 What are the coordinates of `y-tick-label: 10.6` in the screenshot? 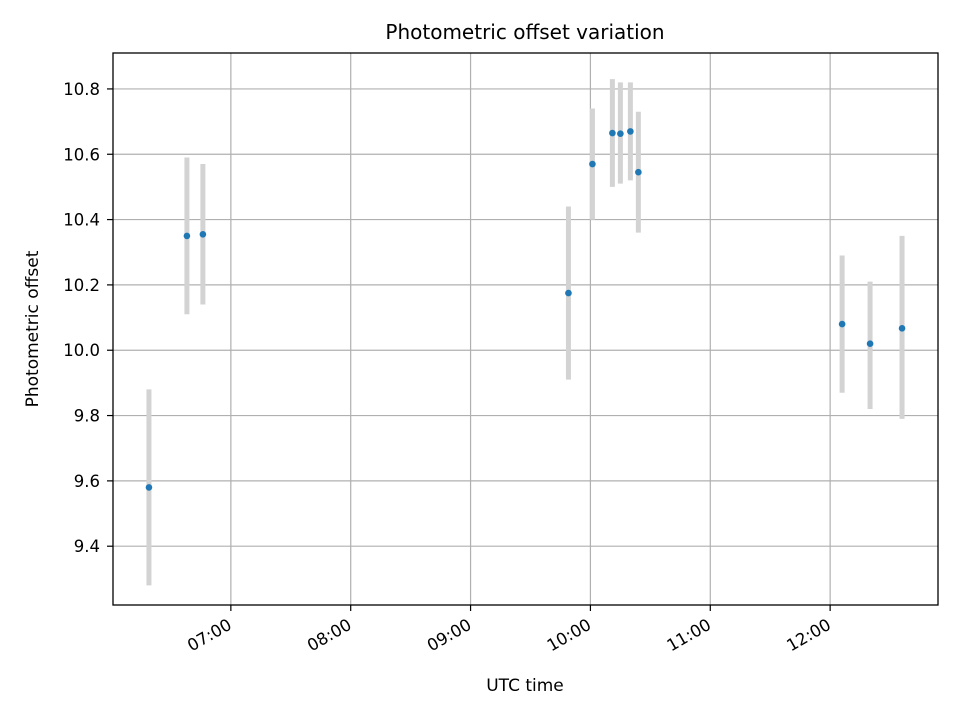 It's located at (81, 154).